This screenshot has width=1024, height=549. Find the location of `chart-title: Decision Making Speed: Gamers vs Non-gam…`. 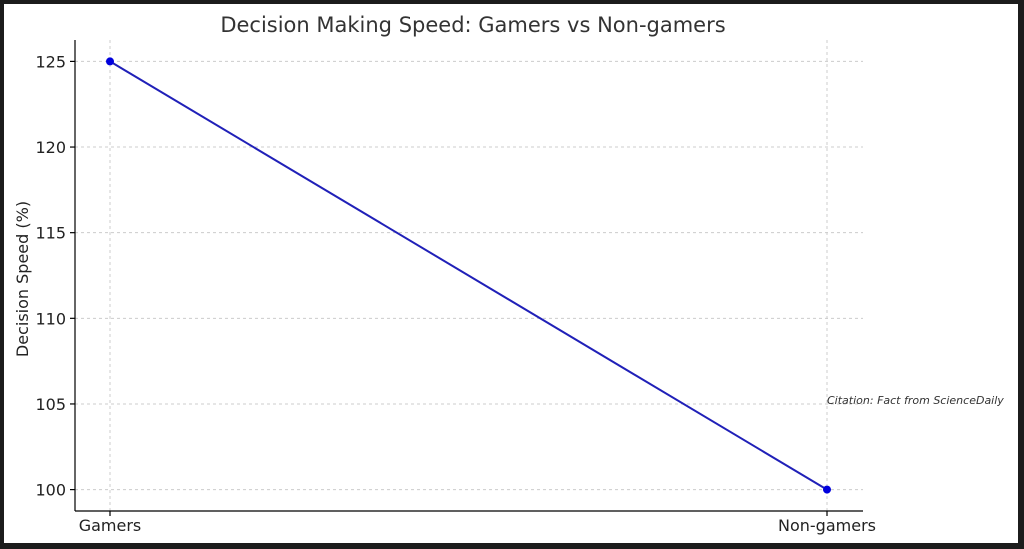

chart-title: Decision Making Speed: Gamers vs Non-gam… is located at coordinates (472, 25).